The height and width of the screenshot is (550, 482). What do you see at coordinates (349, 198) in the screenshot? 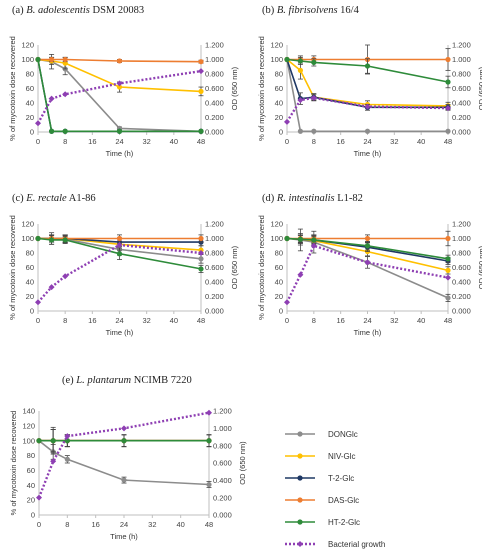
I see `chart-title-strain: L1-82` at bounding box center [349, 198].